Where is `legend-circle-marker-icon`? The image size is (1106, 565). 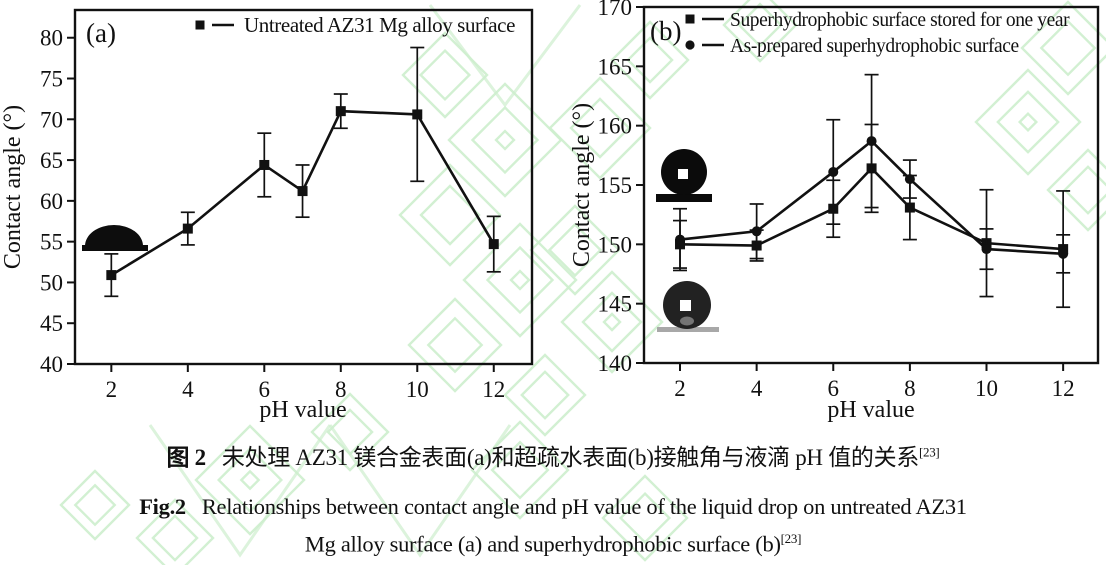 legend-circle-marker-icon is located at coordinates (690, 45).